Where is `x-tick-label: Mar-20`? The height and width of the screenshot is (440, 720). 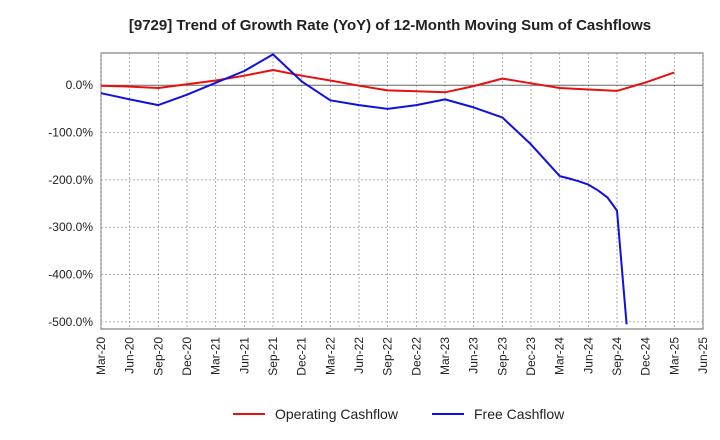
x-tick-label: Mar-20 is located at coordinates (101, 356).